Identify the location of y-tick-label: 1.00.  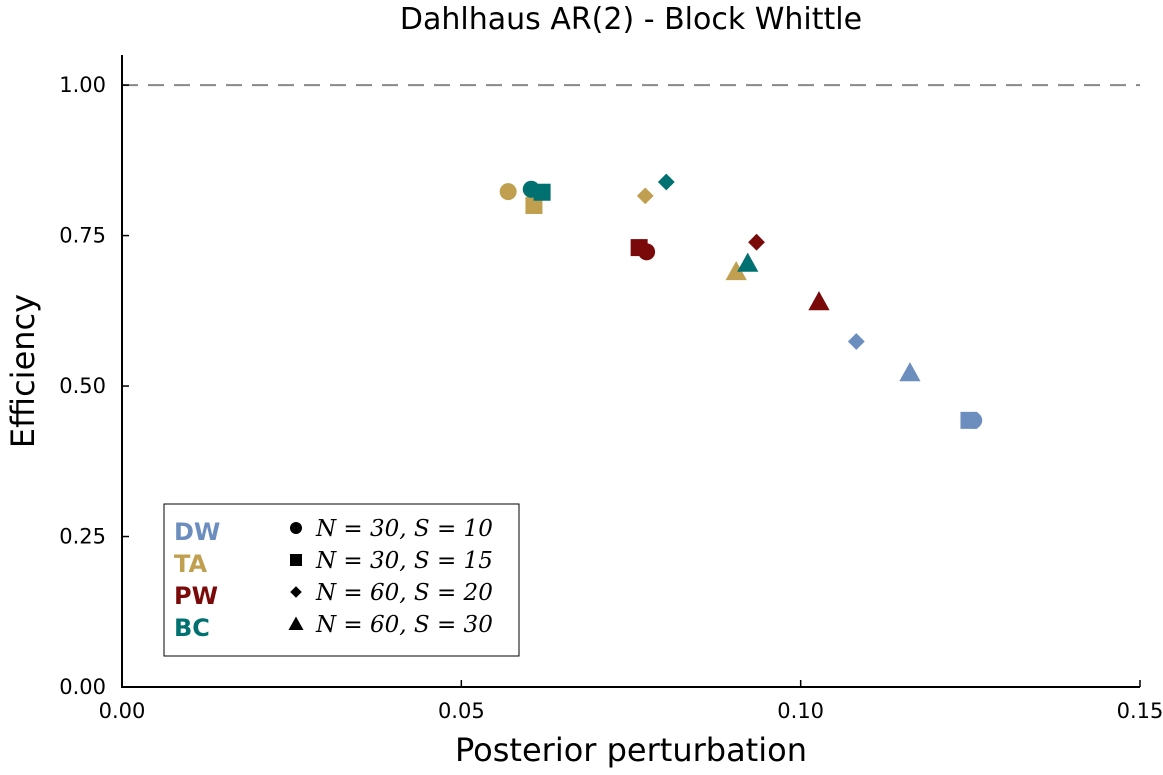
(82, 85).